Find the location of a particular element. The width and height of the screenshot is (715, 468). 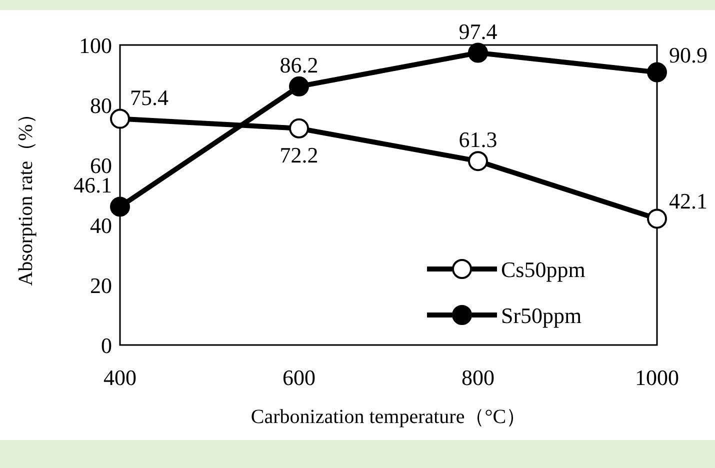

data-label: 61.3 is located at coordinates (478, 139).